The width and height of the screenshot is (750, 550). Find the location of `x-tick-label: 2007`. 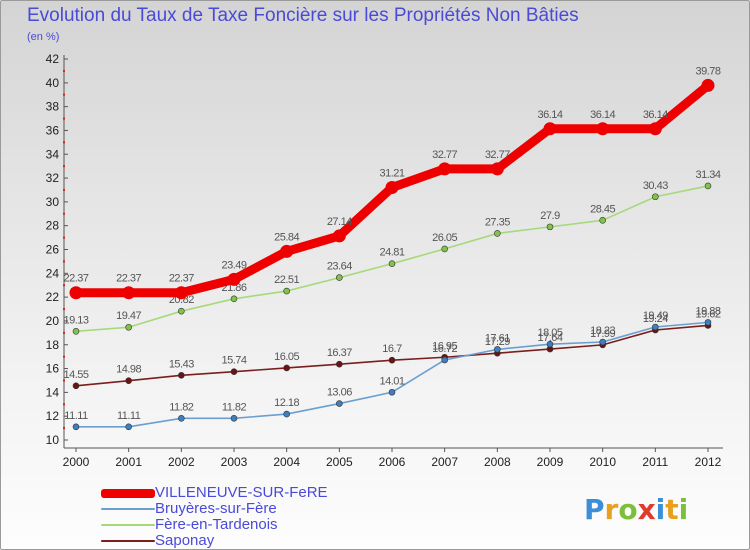

x-tick-label: 2007 is located at coordinates (444, 462).